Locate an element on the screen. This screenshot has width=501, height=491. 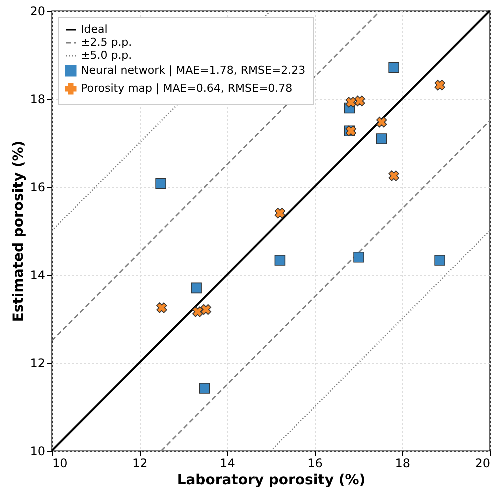
legend-label: Neural network | MAE=1.78, RMSE=2.23 is located at coordinates (193, 70).